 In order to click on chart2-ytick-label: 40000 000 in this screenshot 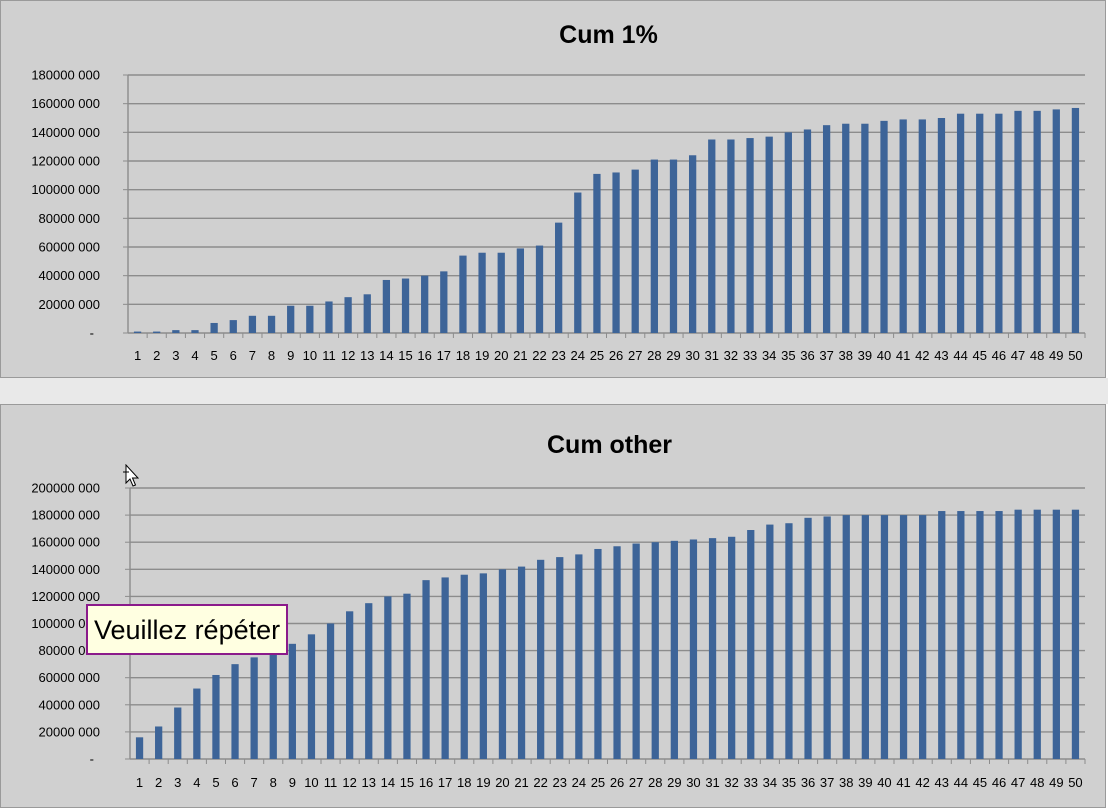, I will do `click(69, 704)`.